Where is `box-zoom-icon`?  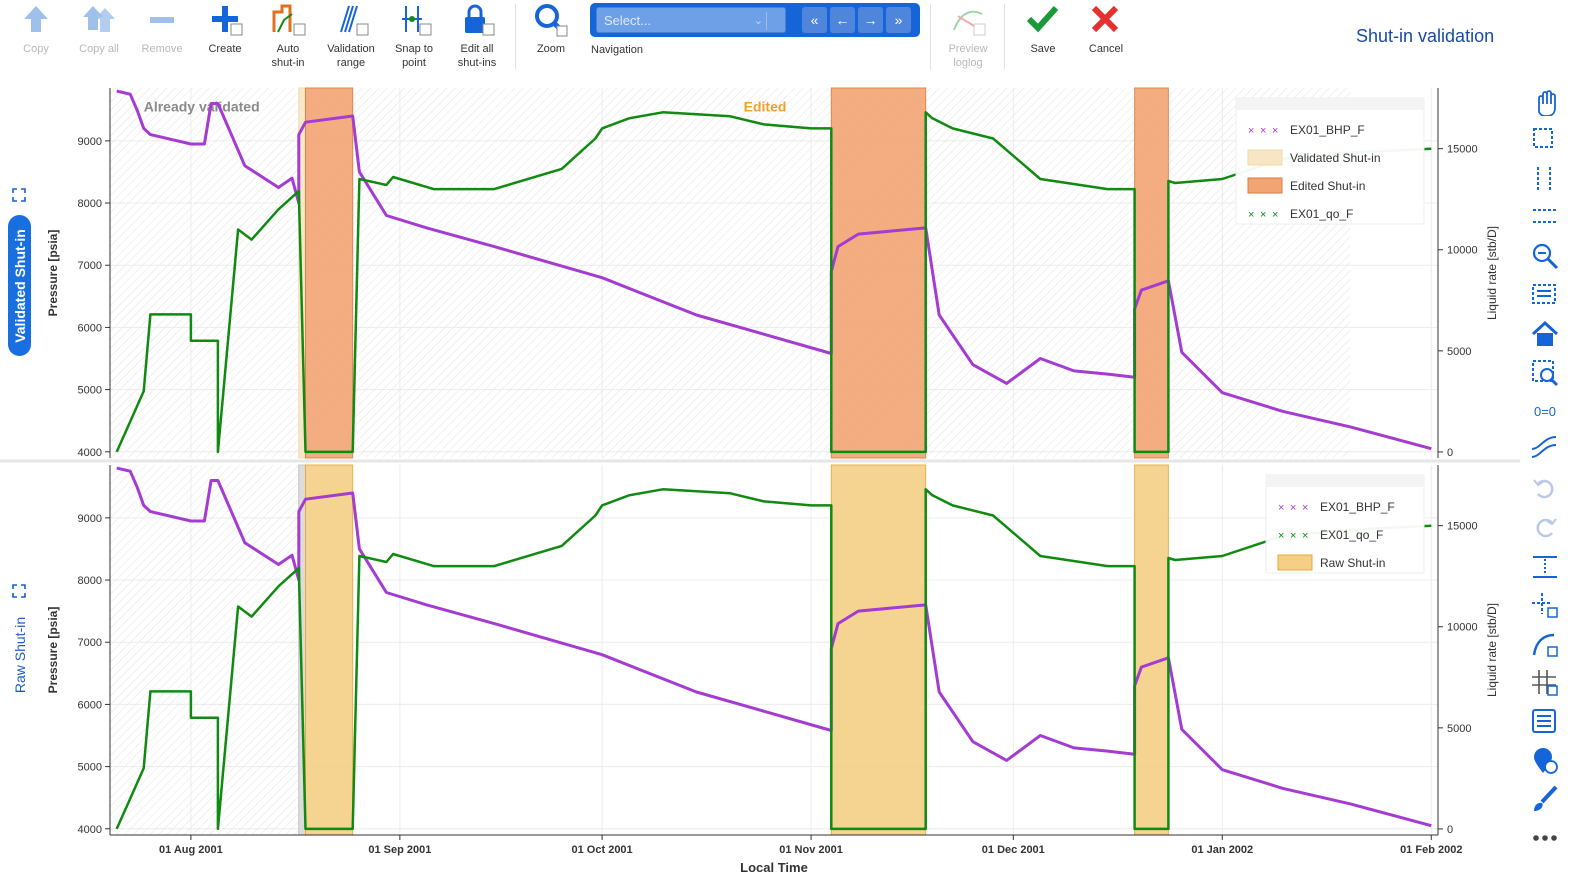 box-zoom-icon is located at coordinates (1545, 295).